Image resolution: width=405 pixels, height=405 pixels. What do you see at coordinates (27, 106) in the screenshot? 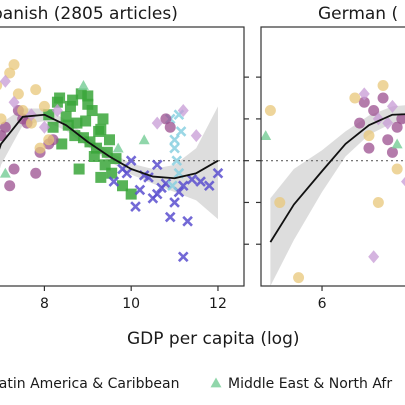
I see `left-series-south-asia` at bounding box center [27, 106].